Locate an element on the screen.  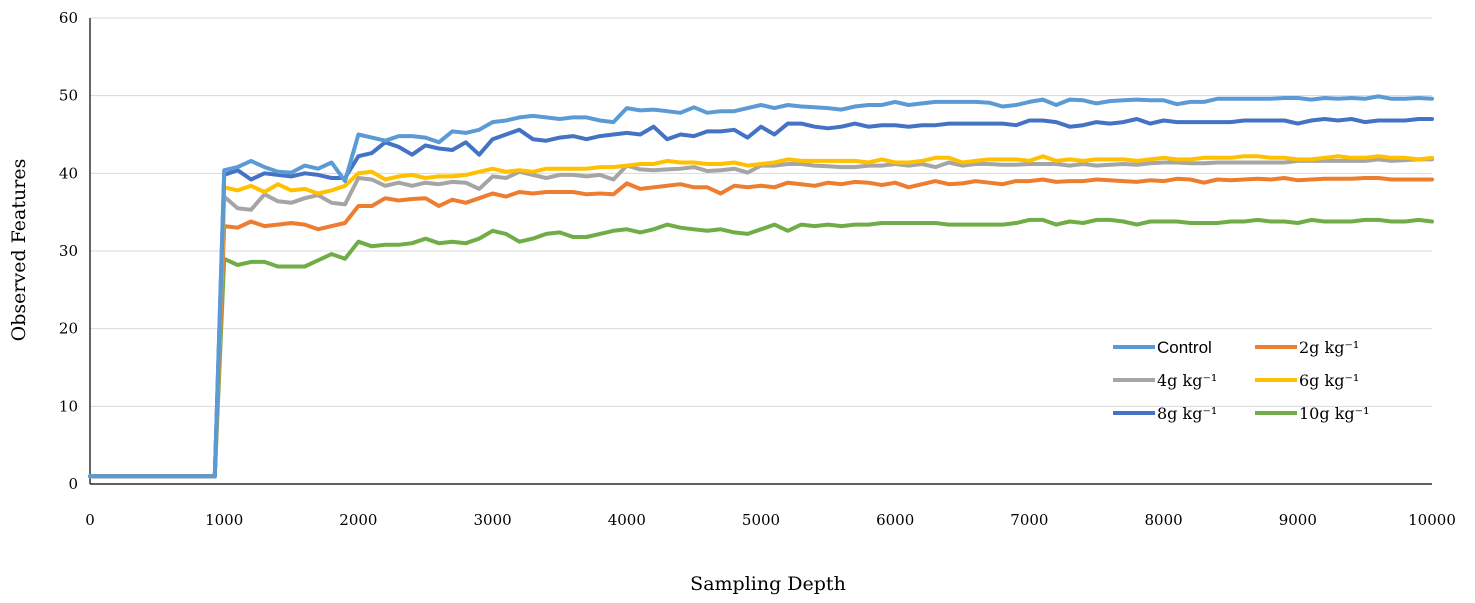
x-axis-title: Sampling Depth is located at coordinates (768, 584).